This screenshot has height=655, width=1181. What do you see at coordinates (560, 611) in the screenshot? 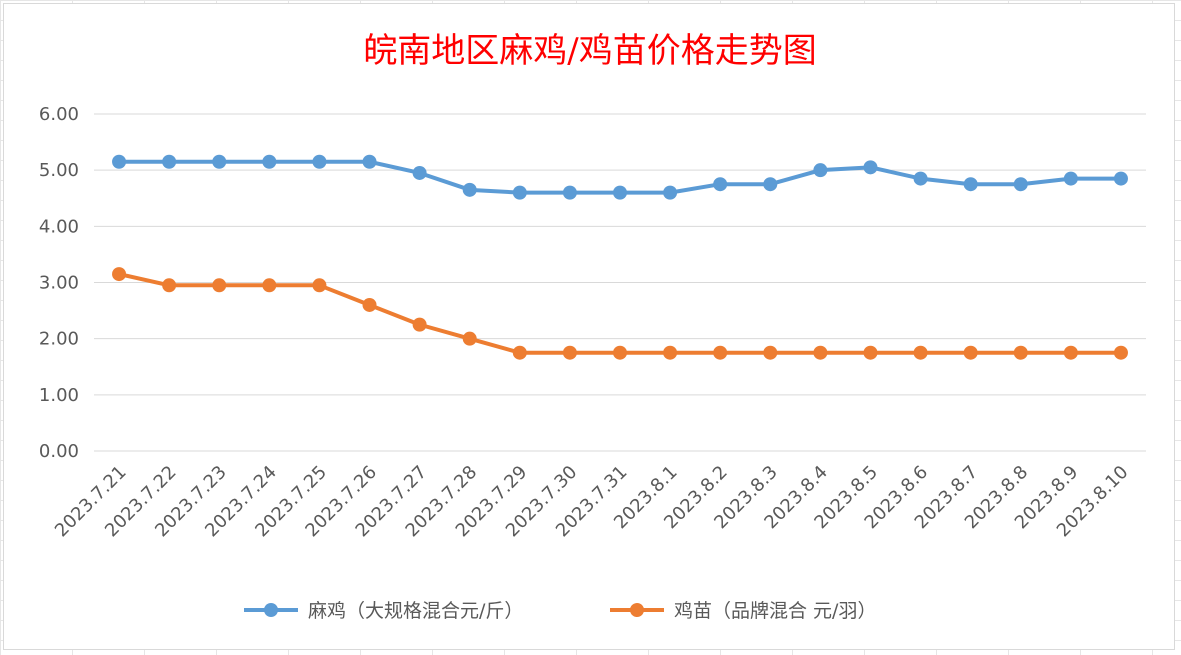
I see `legend: 麻鸡（大规格混合元/斤） 鸡苗（品牌混合 元/羽）` at bounding box center [560, 611].